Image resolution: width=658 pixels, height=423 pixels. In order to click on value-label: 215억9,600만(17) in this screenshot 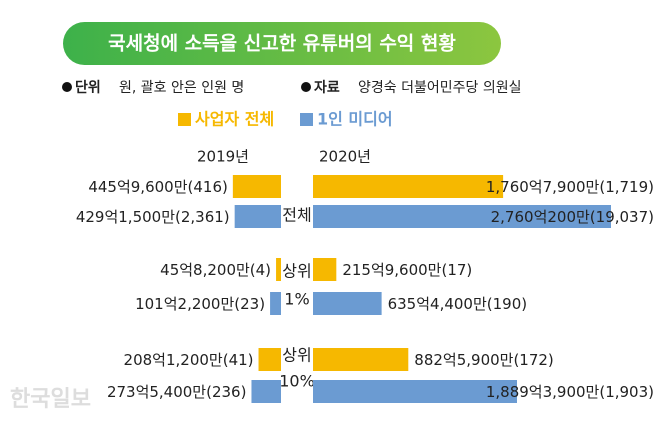, I will do `click(407, 270)`.